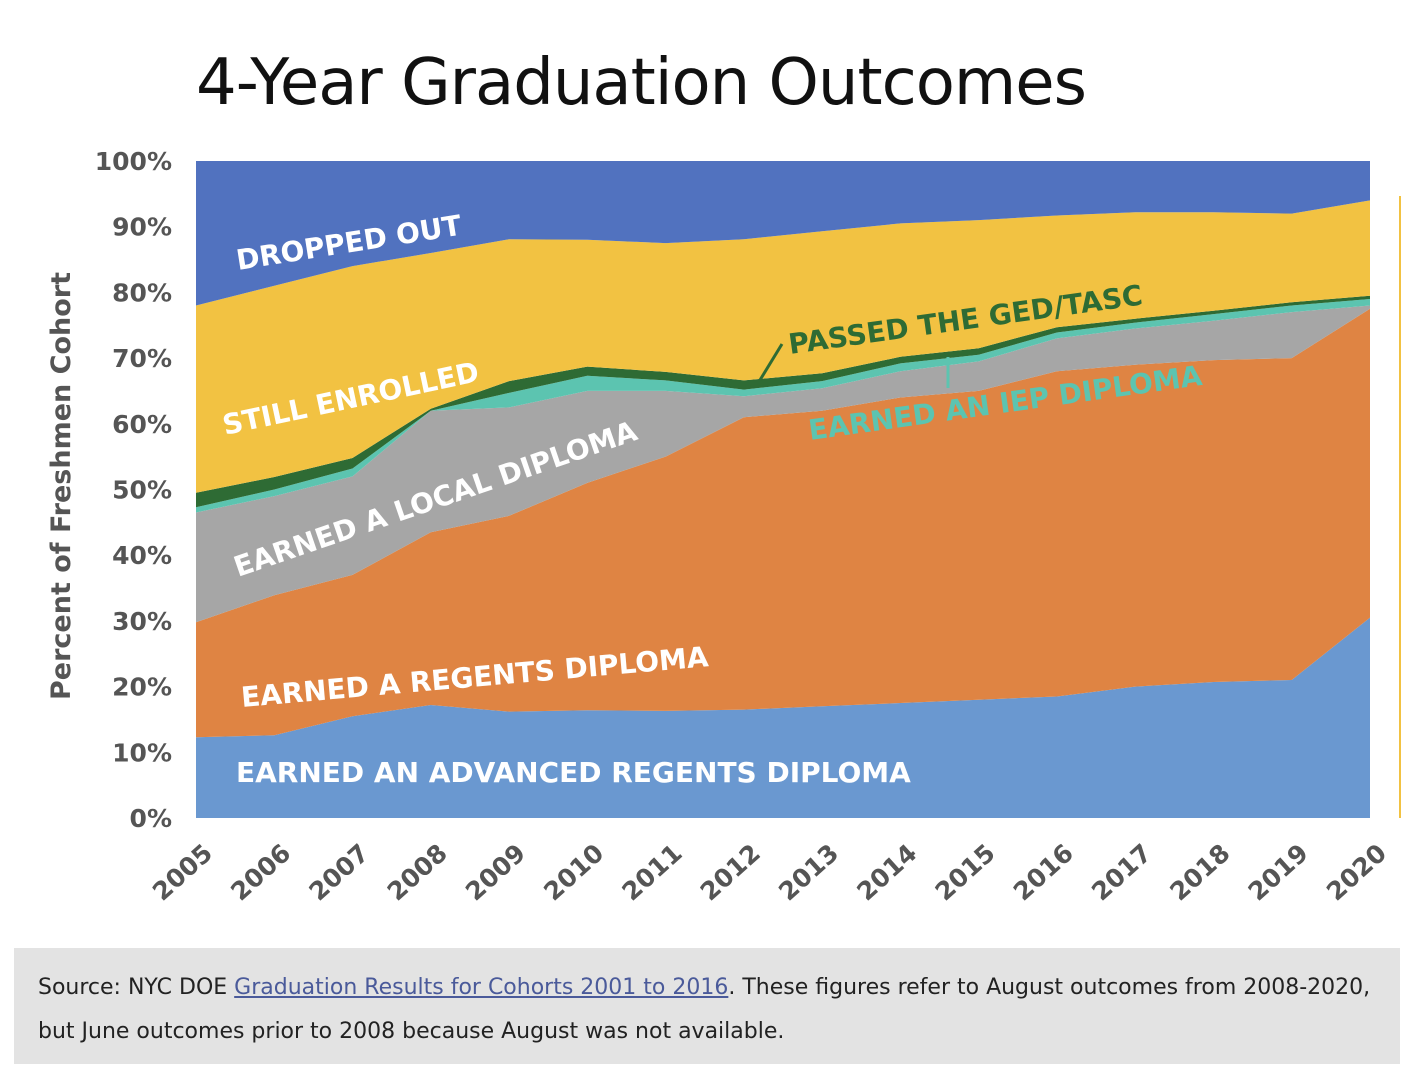  Describe the element at coordinates (142, 621) in the screenshot. I see `y-tick-label: 30%` at that location.